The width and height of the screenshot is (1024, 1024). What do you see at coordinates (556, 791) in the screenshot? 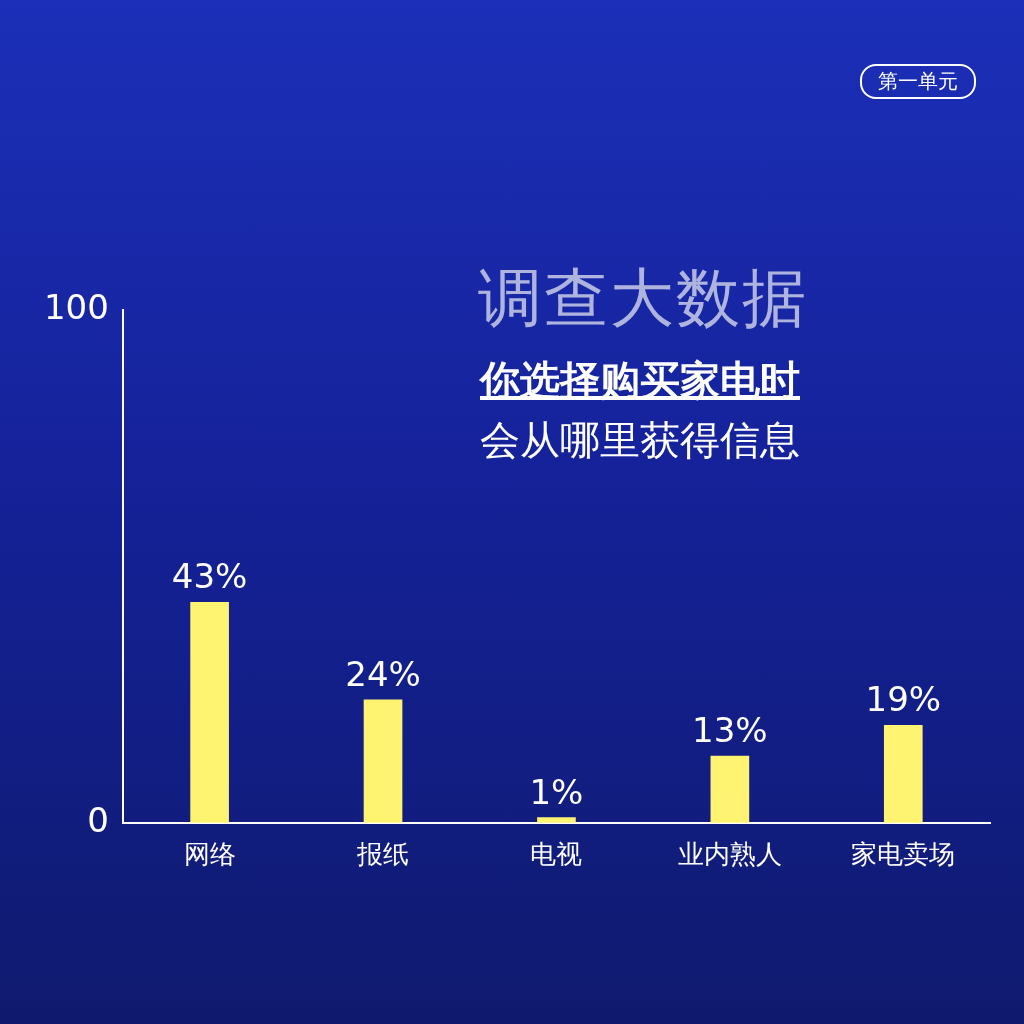
I see `data-label: 1%` at bounding box center [556, 791].